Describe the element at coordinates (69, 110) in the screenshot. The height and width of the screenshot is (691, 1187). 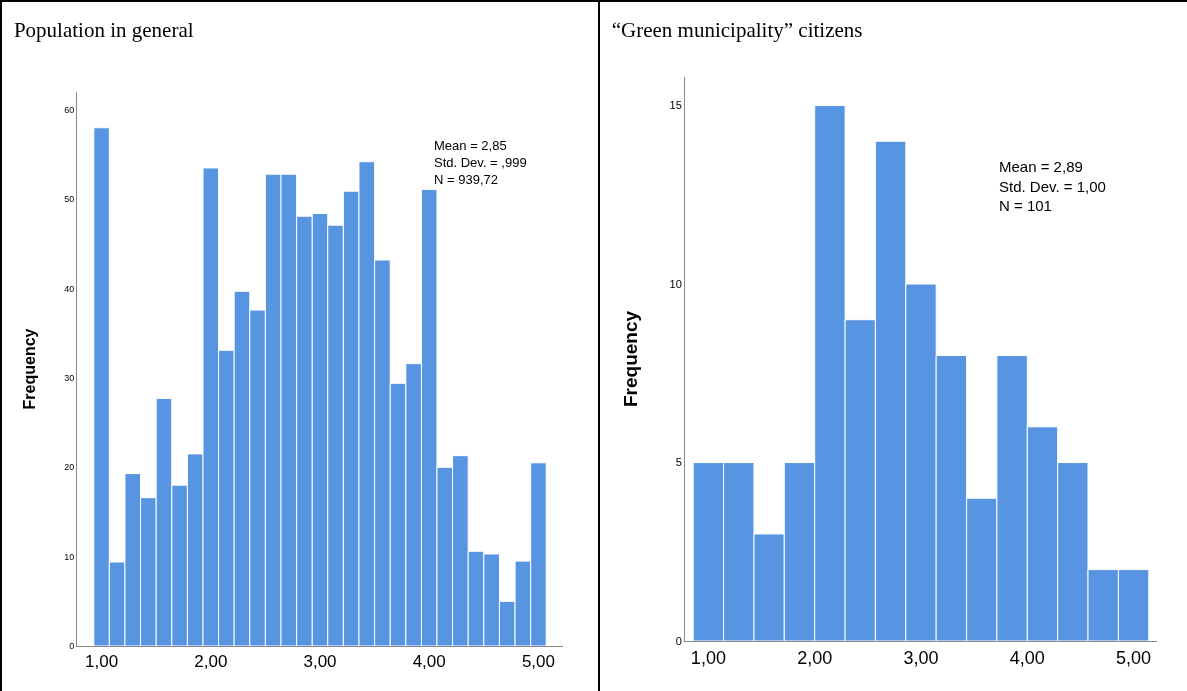
I see `y-tick-label: 60` at that location.